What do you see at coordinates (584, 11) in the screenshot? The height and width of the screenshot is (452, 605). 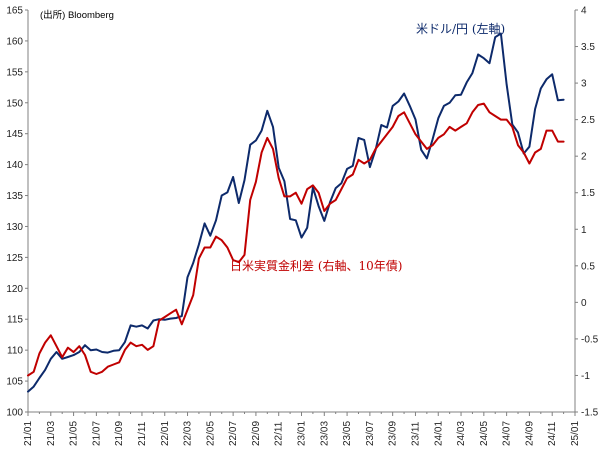 I see `right-tick-label: 4` at bounding box center [584, 11].